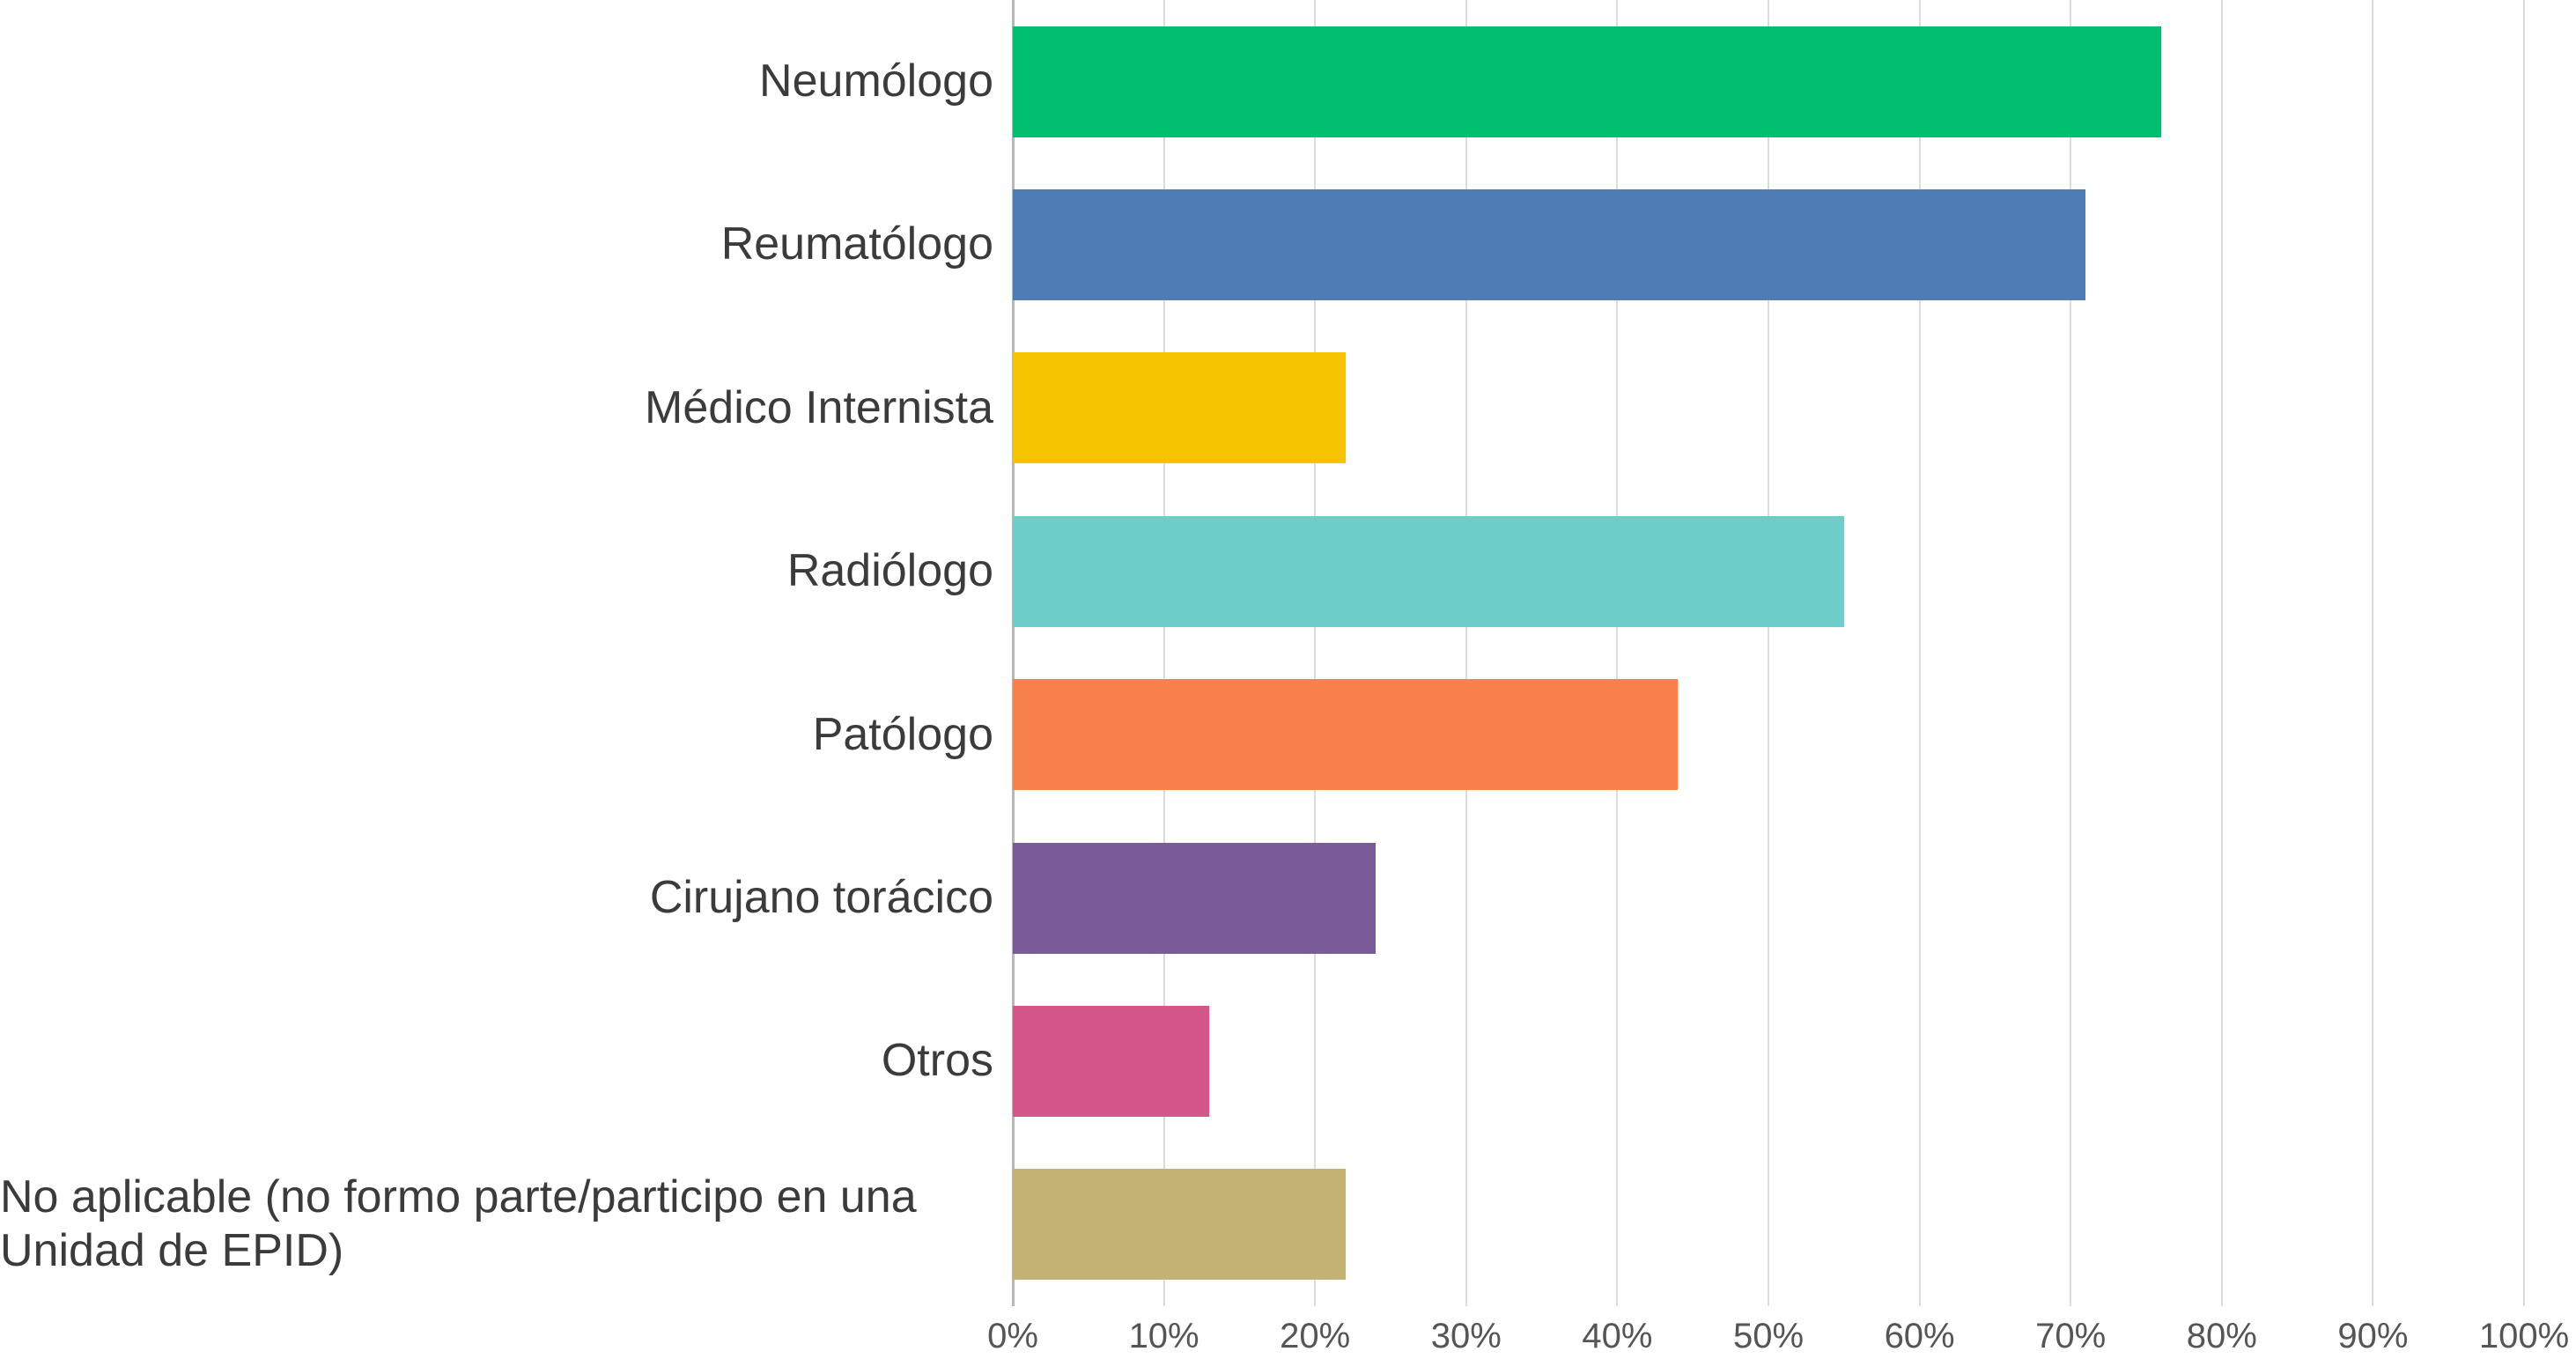  What do you see at coordinates (876, 81) in the screenshot?
I see `category-label-text: Neumólogo` at bounding box center [876, 81].